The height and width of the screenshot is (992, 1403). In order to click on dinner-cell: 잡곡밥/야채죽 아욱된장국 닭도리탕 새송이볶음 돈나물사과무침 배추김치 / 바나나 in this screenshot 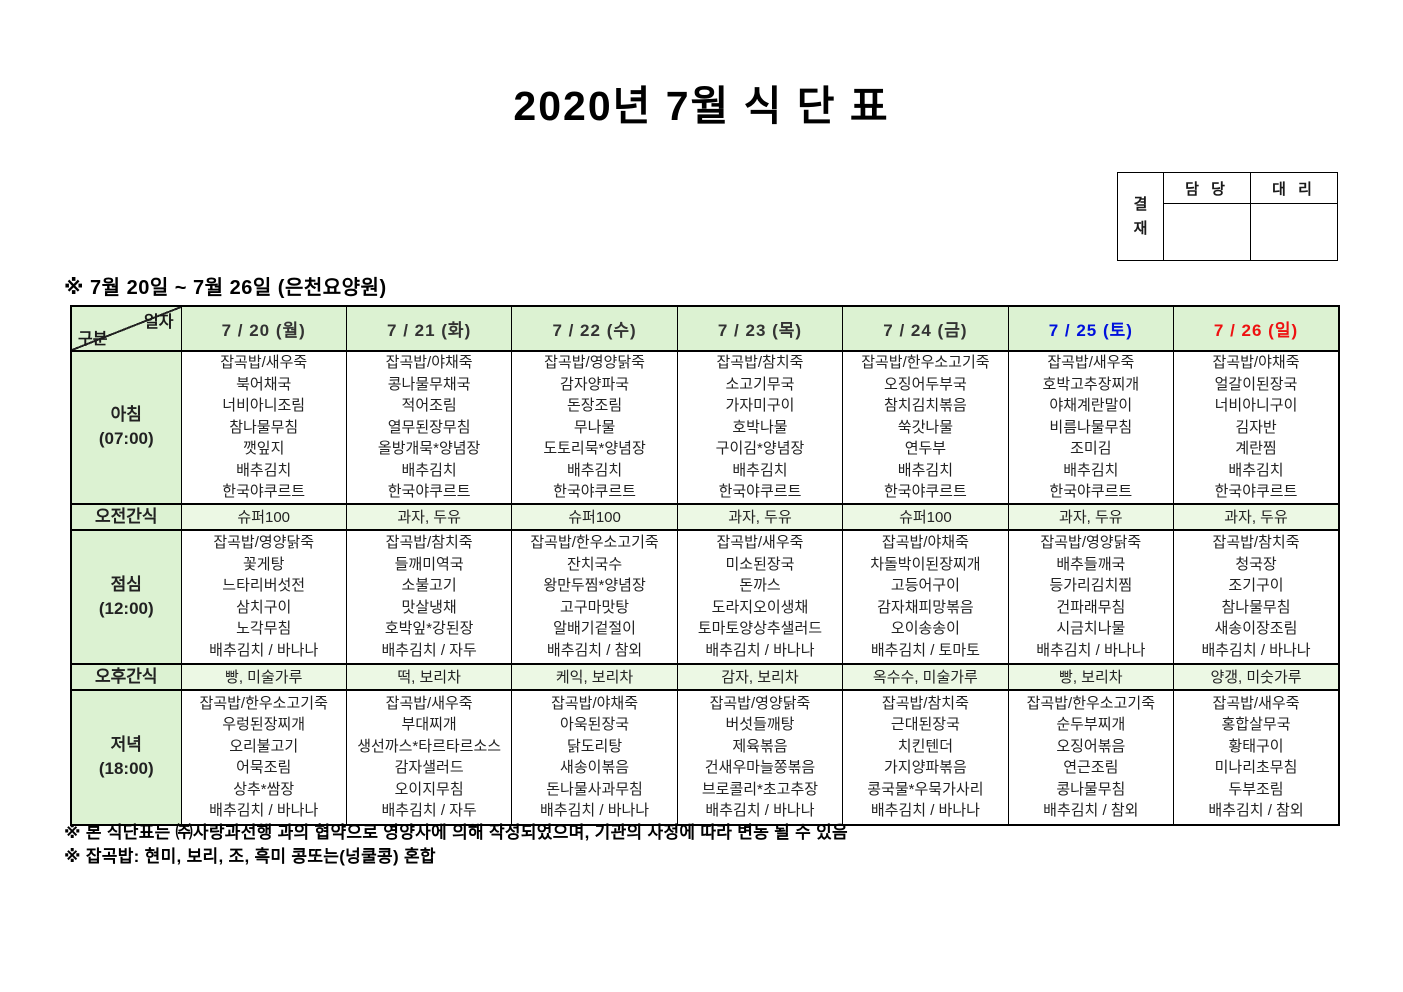, I will do `click(594, 756)`.